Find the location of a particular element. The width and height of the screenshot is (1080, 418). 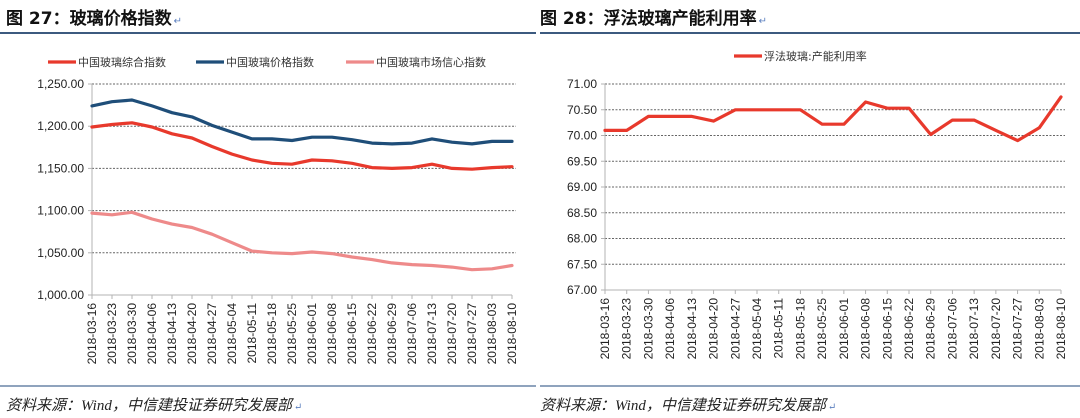

y-tick-label: 1,250.00 is located at coordinates (60, 84).